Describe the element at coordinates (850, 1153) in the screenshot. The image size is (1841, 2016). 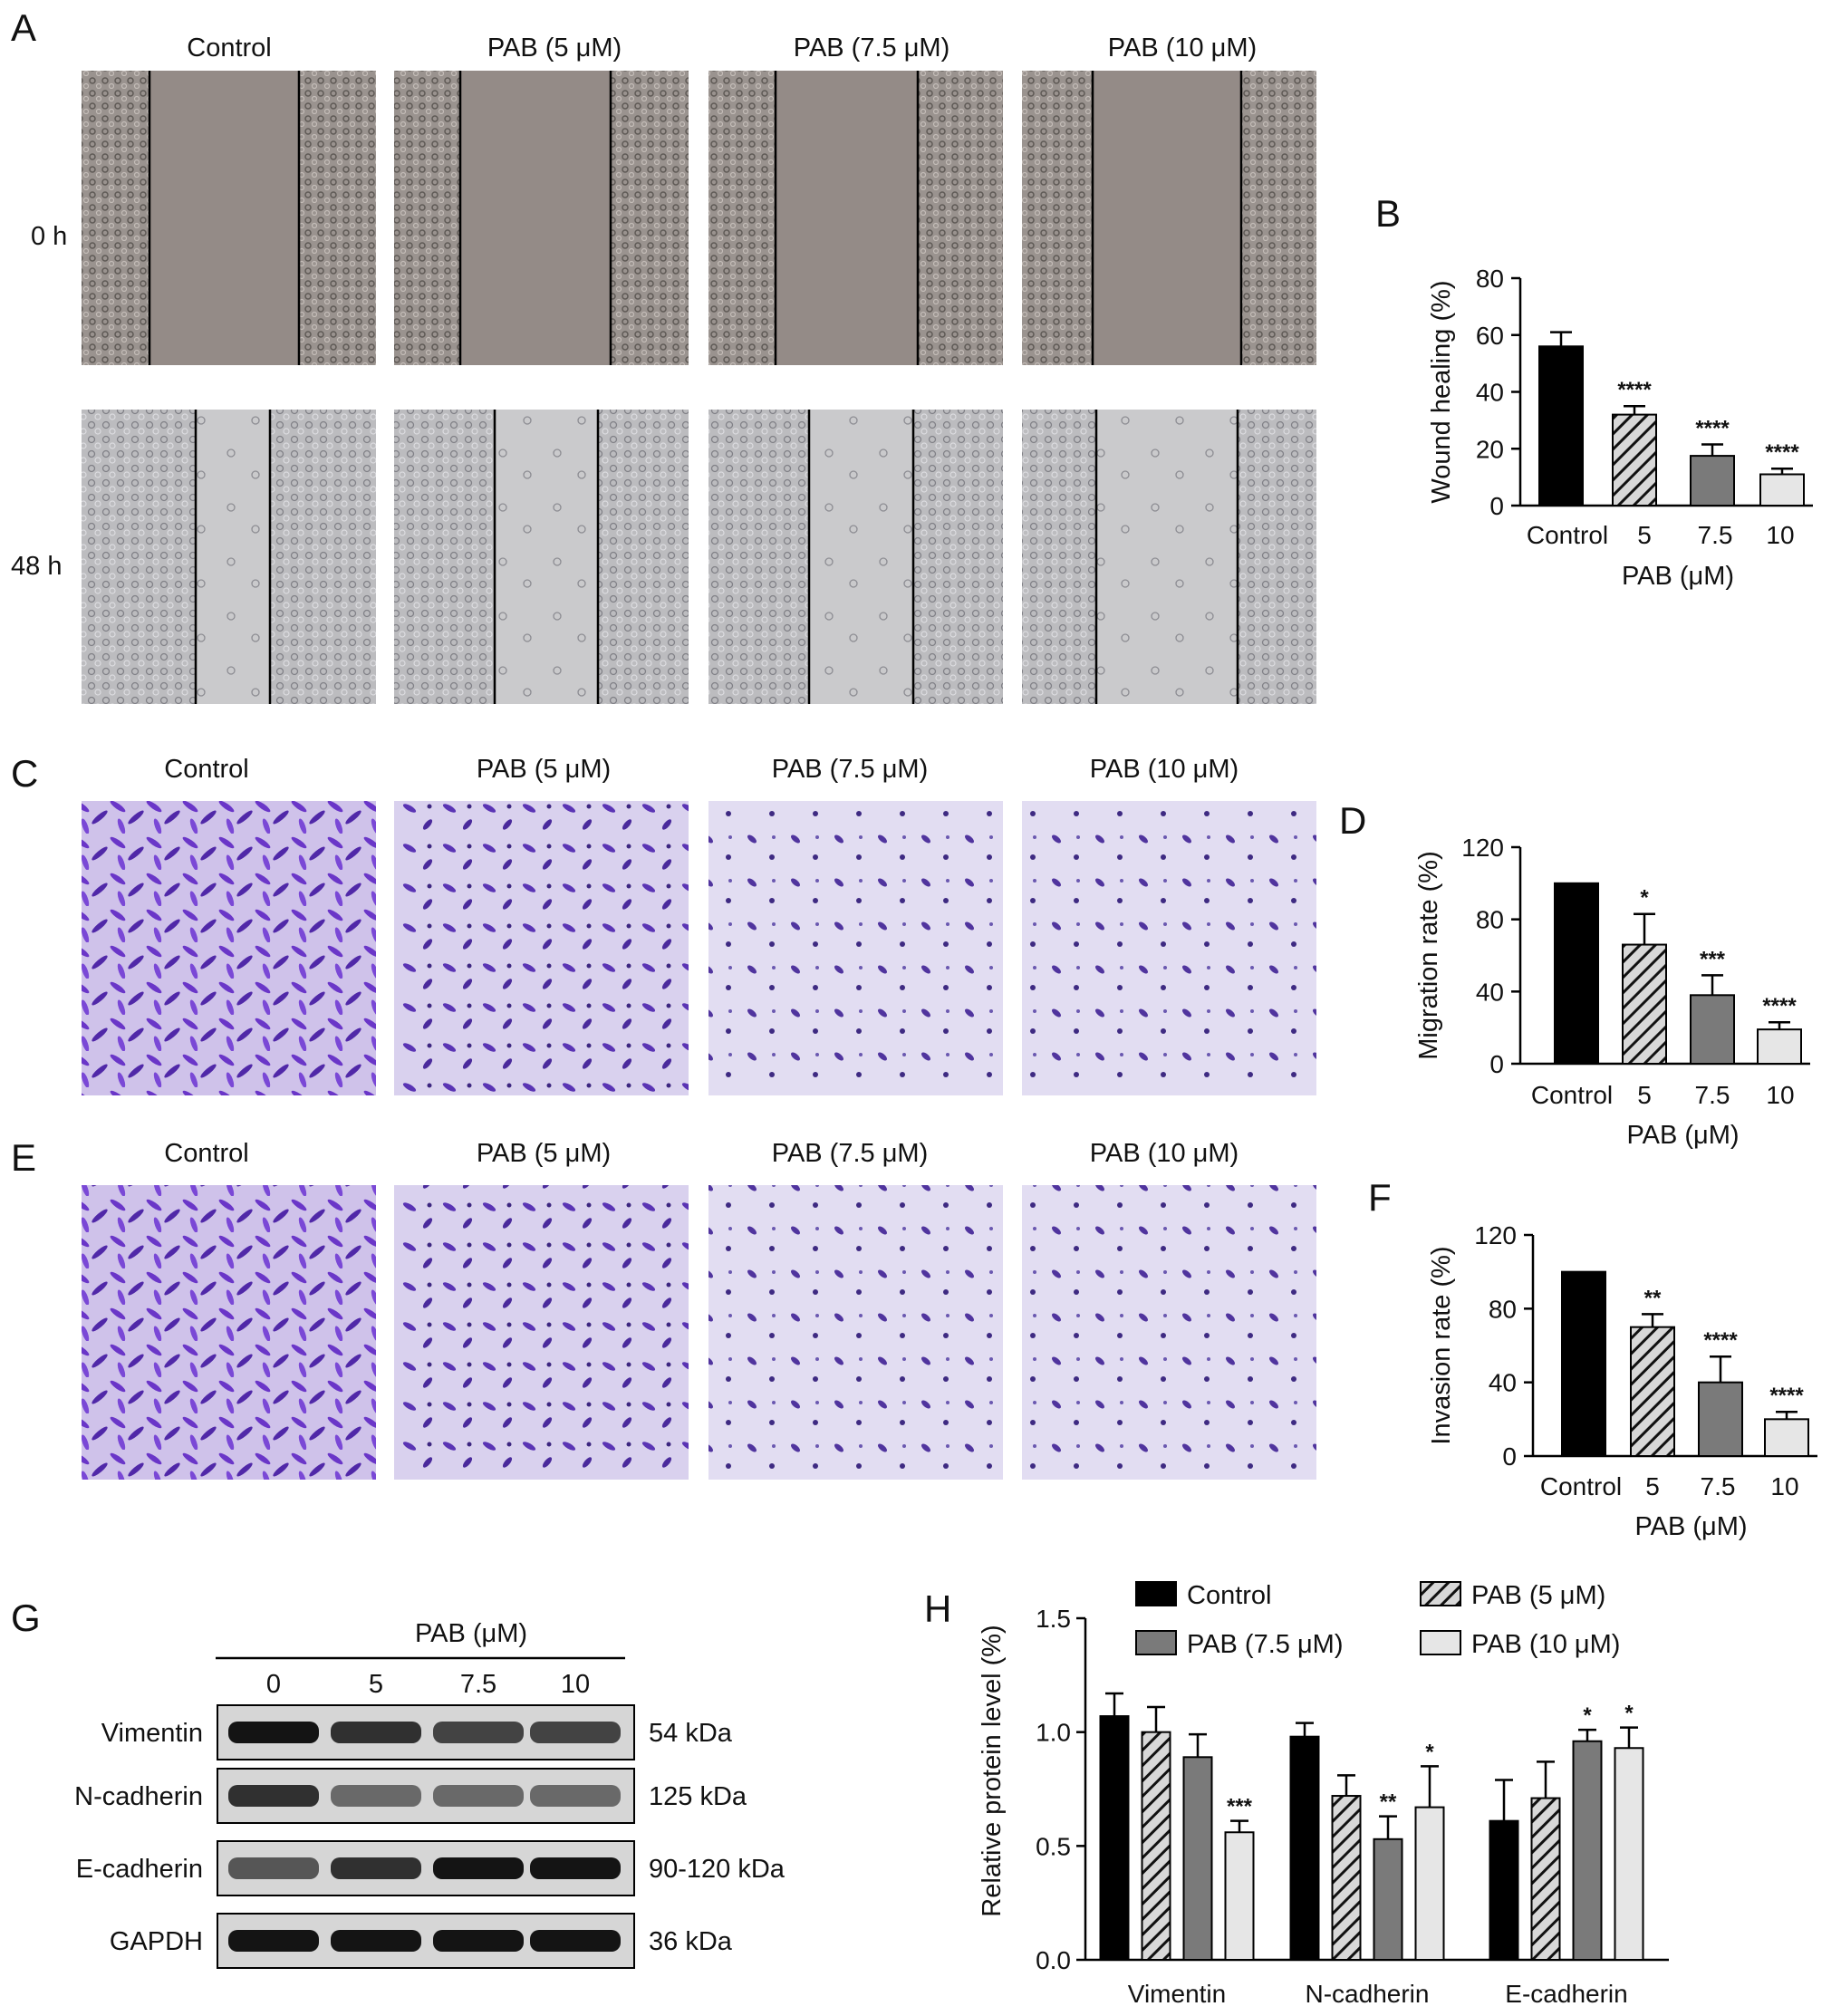
I see `column-header-e: PAB (7.5 μM)` at that location.